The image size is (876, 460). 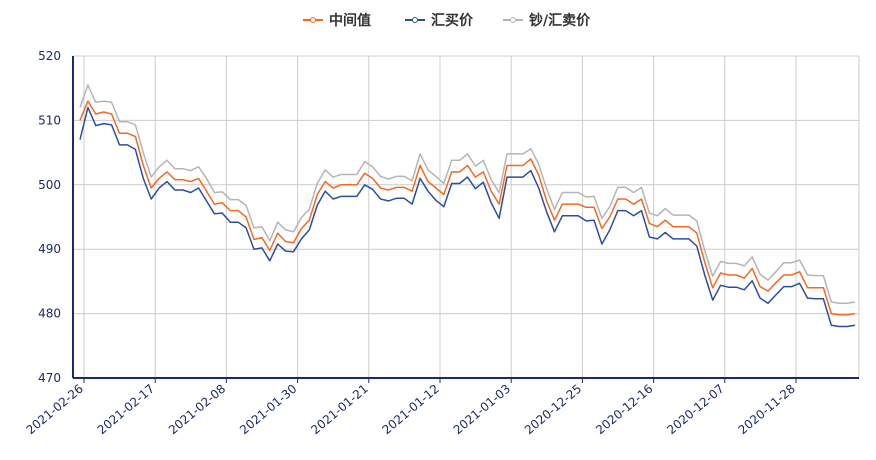 I want to click on x-tick-label: 2020-12-25, so click(x=553, y=410).